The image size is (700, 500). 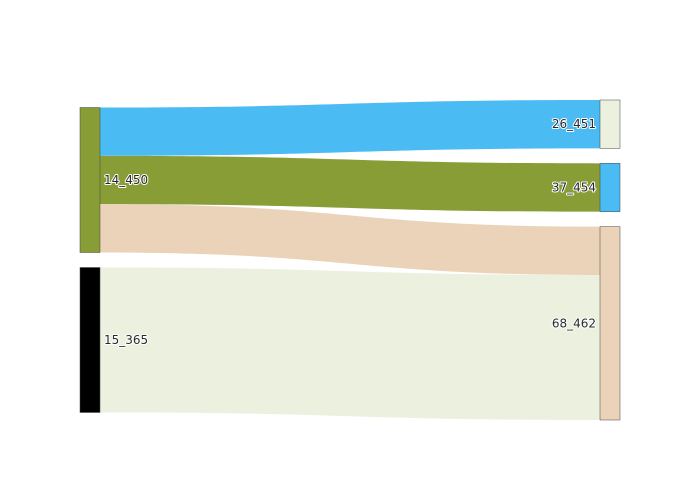 What do you see at coordinates (126, 340) in the screenshot?
I see `node-label-15_365: 15_365` at bounding box center [126, 340].